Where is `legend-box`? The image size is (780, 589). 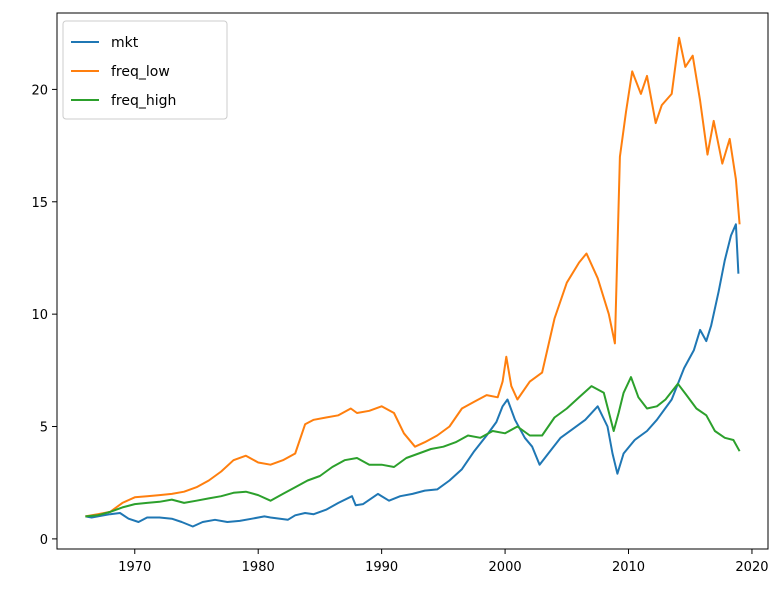 legend-box is located at coordinates (145, 70).